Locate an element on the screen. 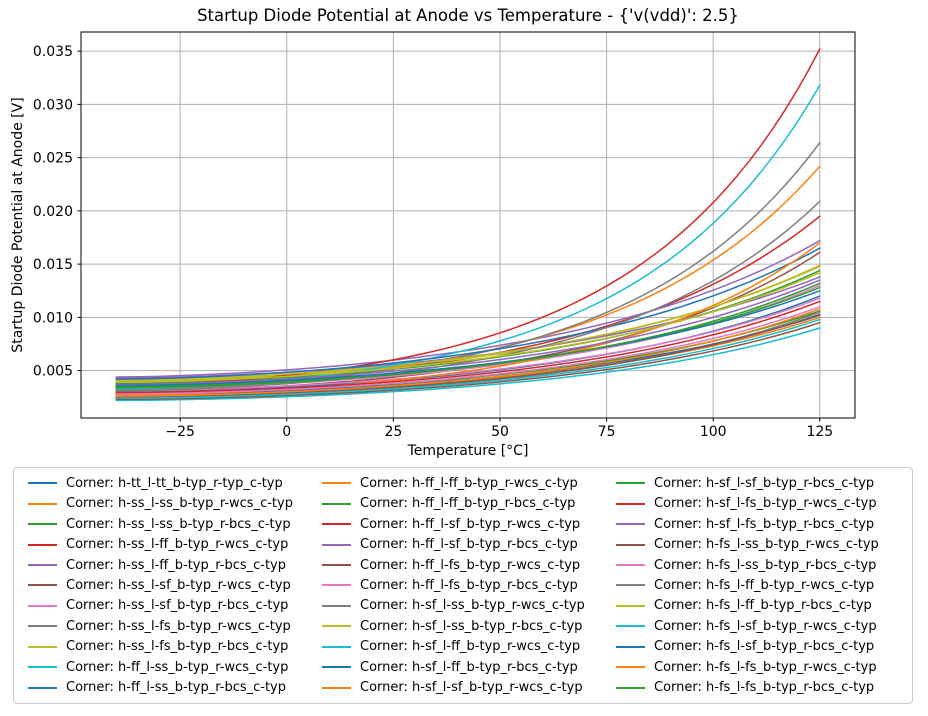  legend-item: Corner: h-fs_l-ff_b-typ_r-bcs_c-typ is located at coordinates (757, 606).